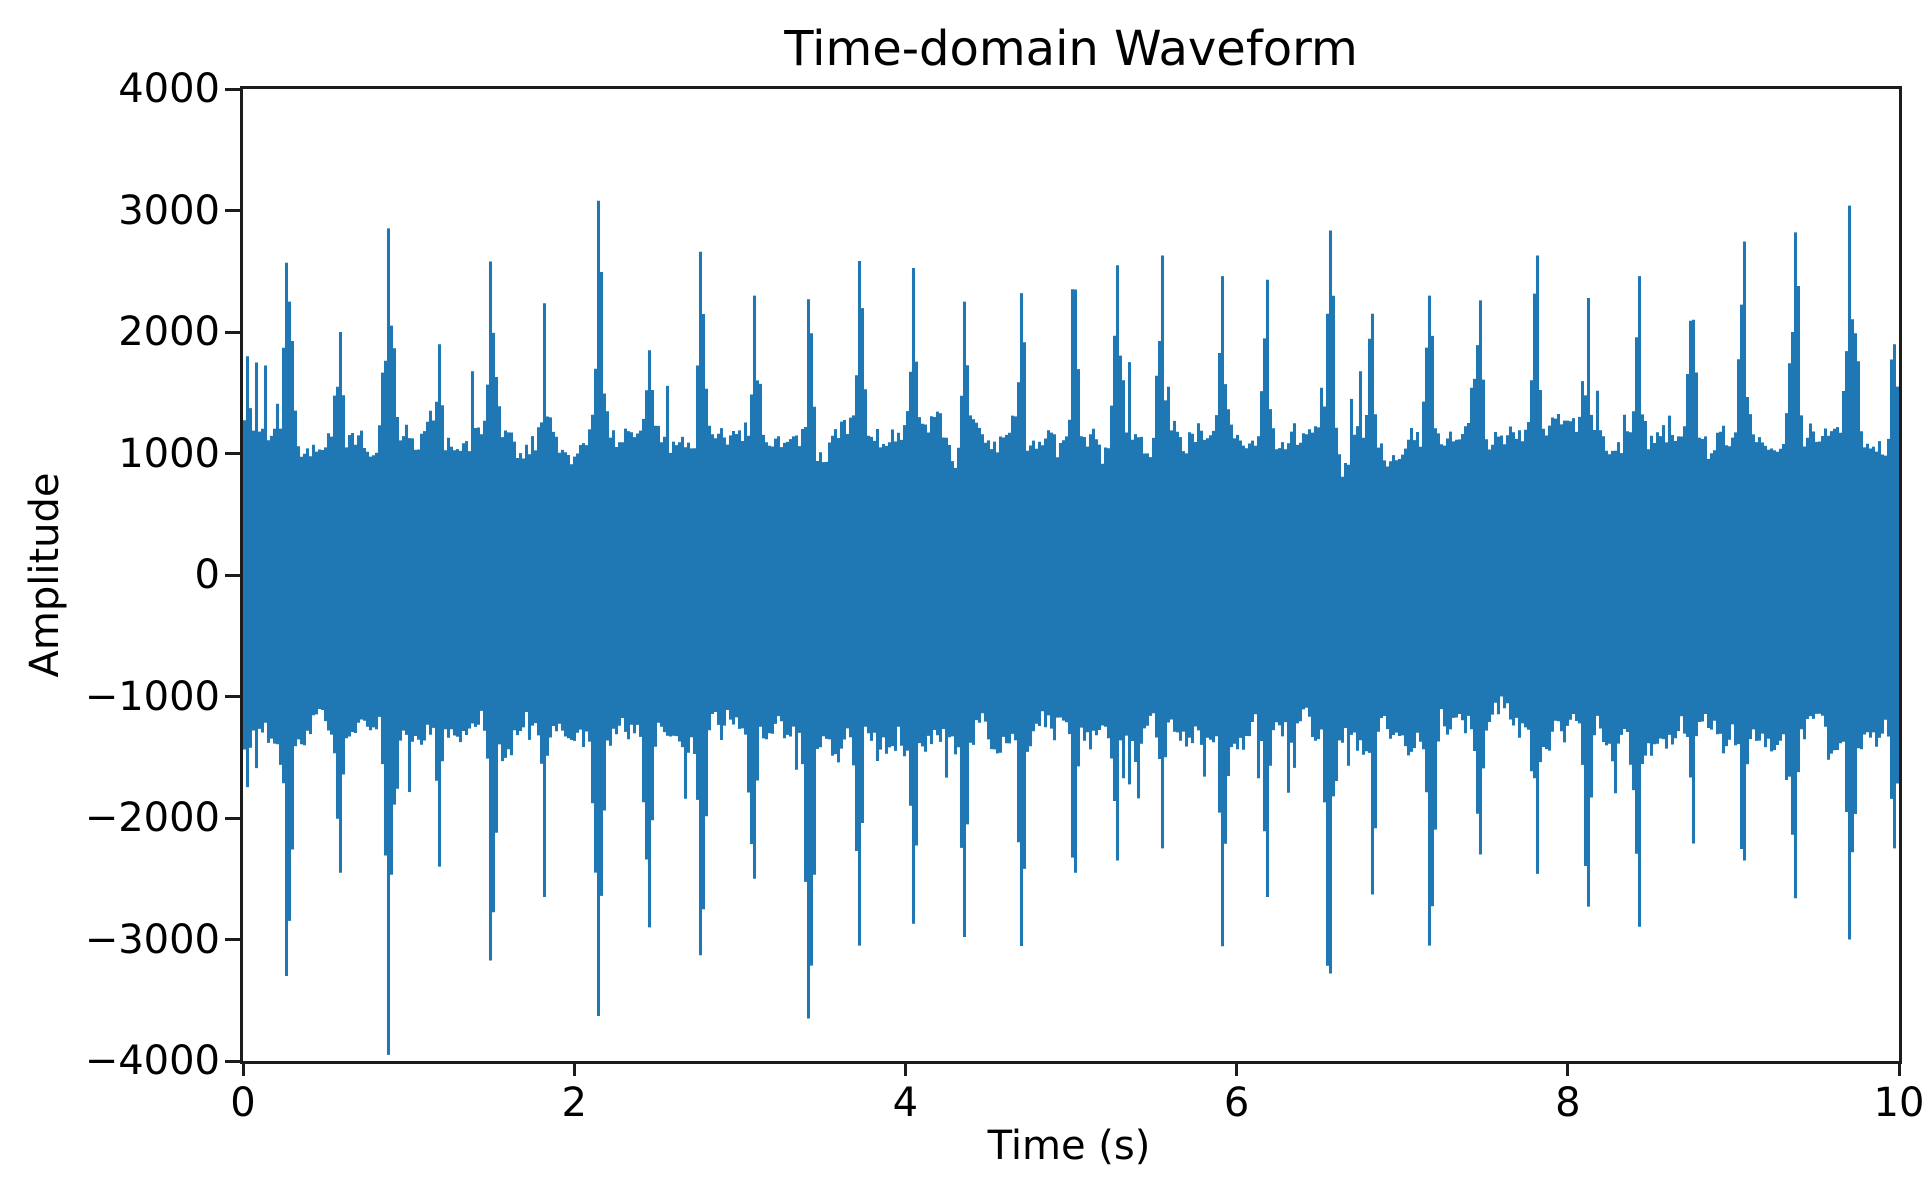 Image resolution: width=1932 pixels, height=1201 pixels. I want to click on chart-title: Time-domain Waveform, so click(1071, 49).